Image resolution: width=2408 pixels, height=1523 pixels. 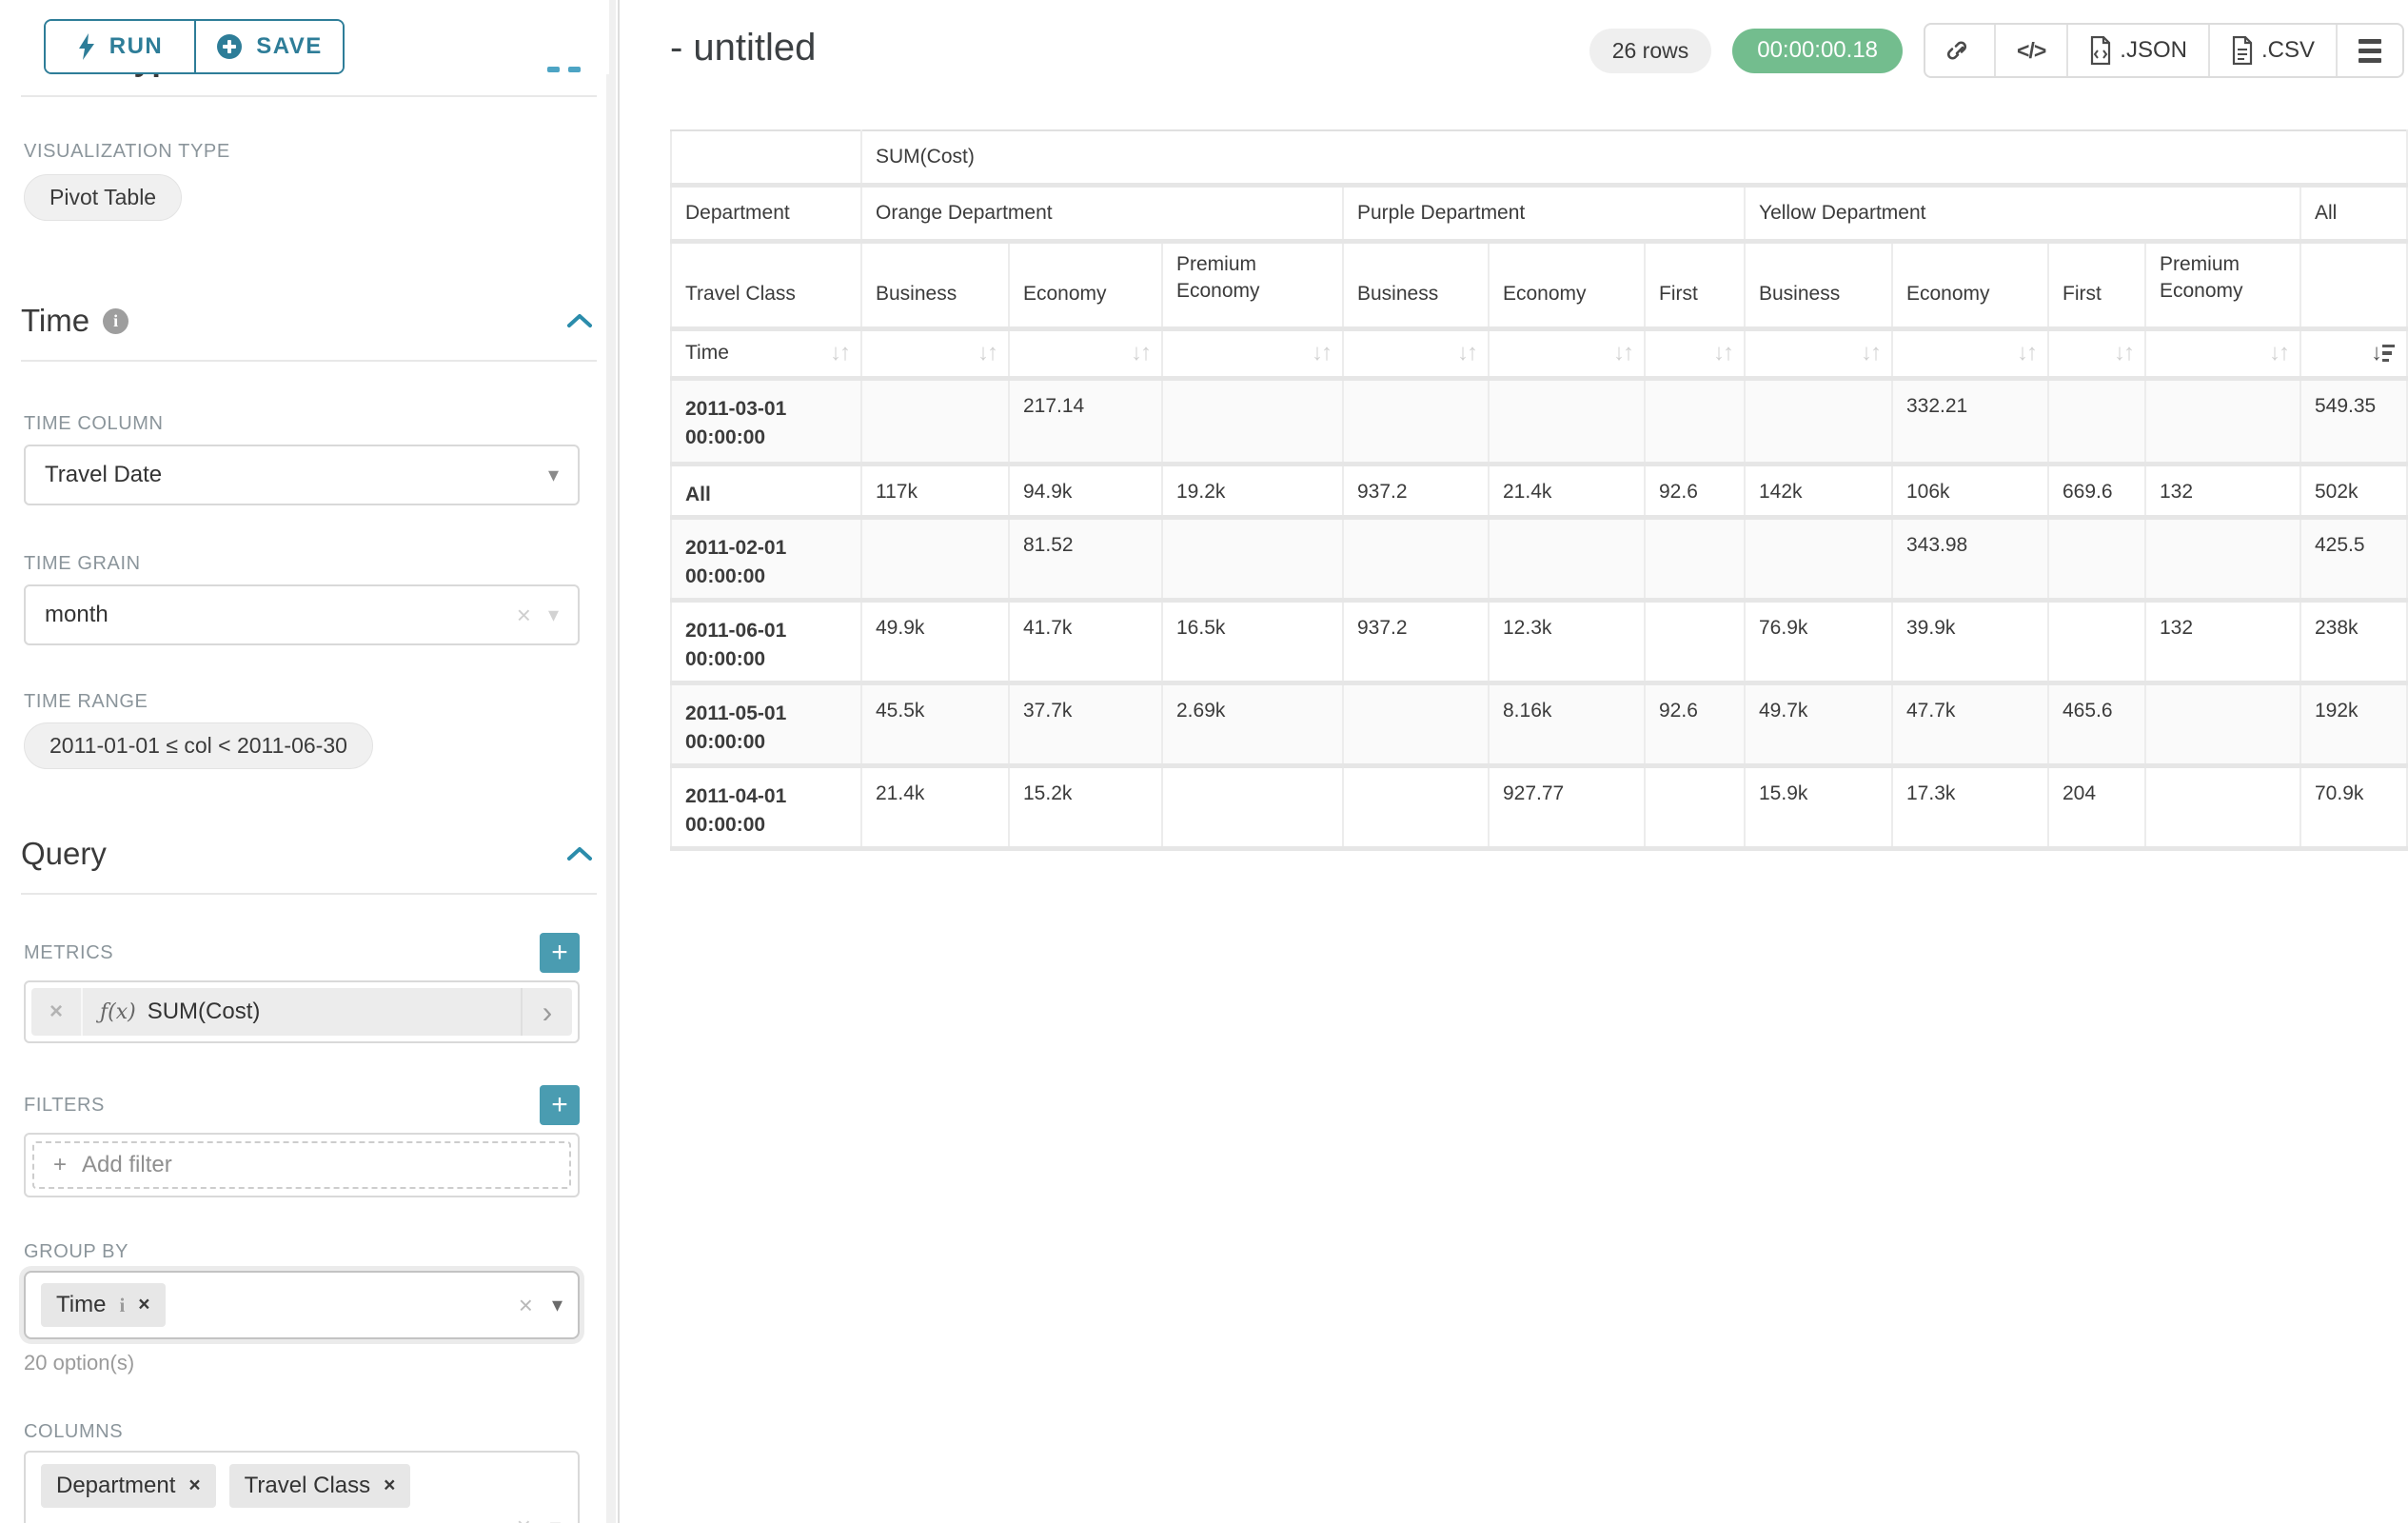 I want to click on pivot-cell: 2.69k, so click(x=1253, y=725).